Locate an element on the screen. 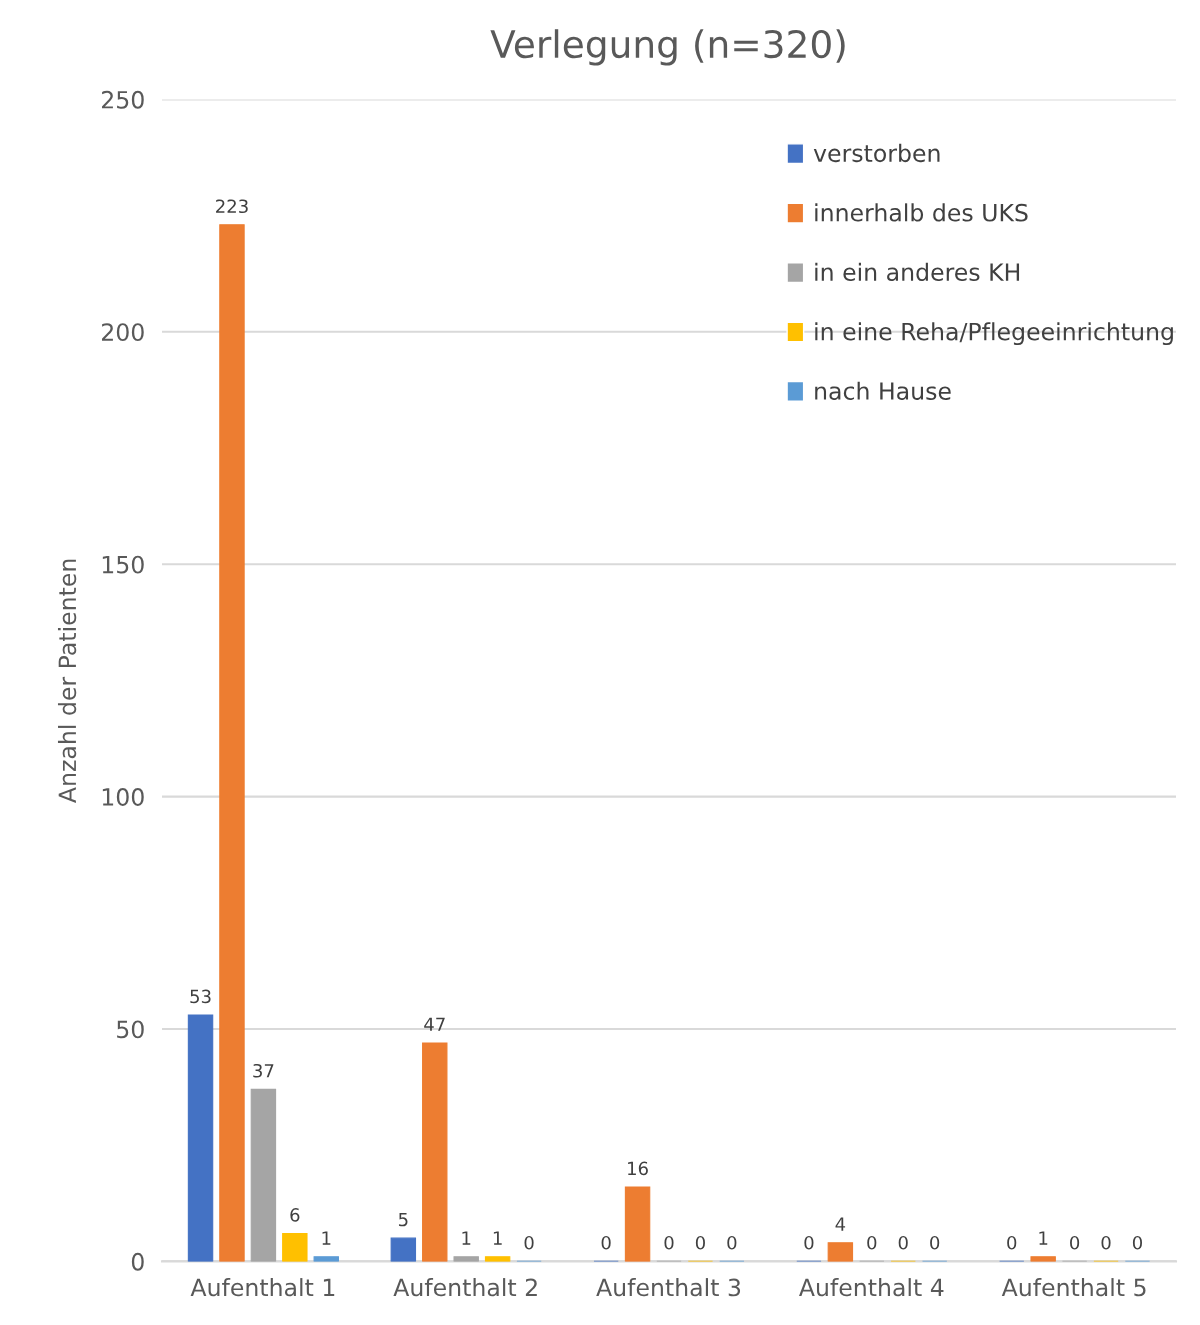 Image resolution: width=1200 pixels, height=1325 pixels. legend-label: verstorben is located at coordinates (876, 153).